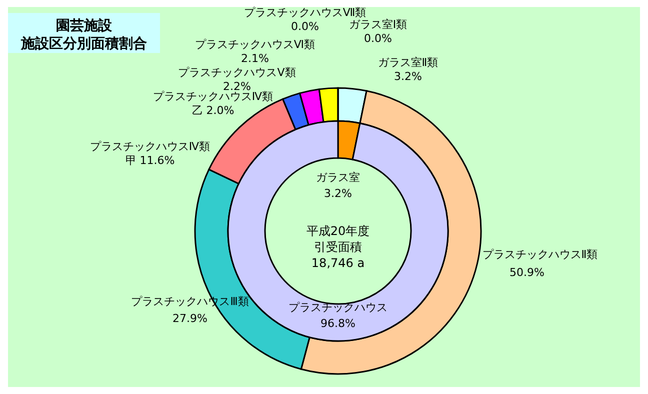  What do you see at coordinates (255, 44) in the screenshot?
I see `slice-label: プラスチックハウスⅥ類` at bounding box center [255, 44].